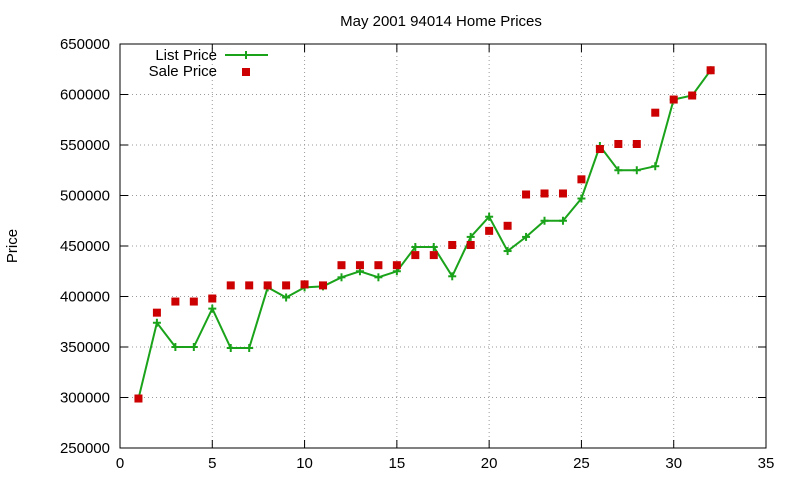 The image size is (800, 485). What do you see at coordinates (183, 71) in the screenshot?
I see `legend-label-sale-price: Sale Price` at bounding box center [183, 71].